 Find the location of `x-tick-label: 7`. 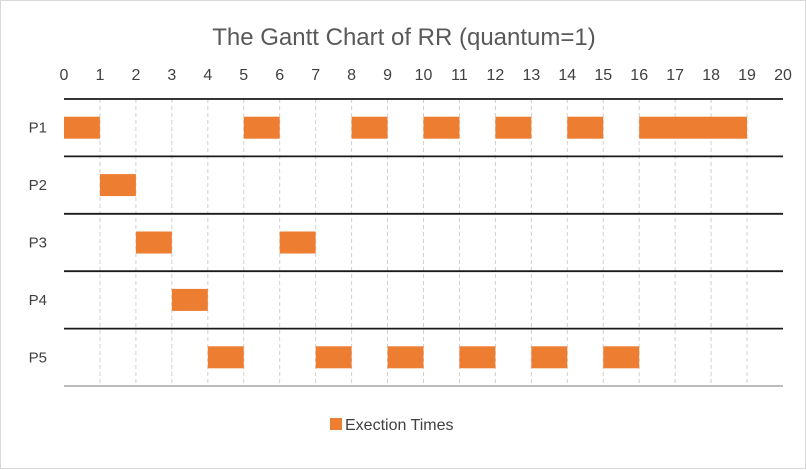

x-tick-label: 7 is located at coordinates (315, 75).